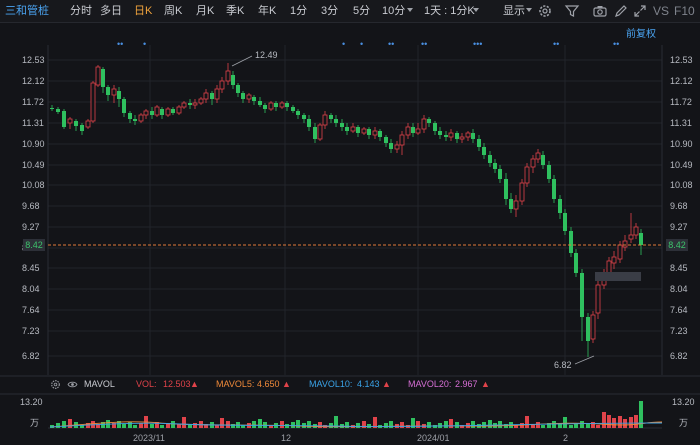 The height and width of the screenshot is (445, 700). Describe the element at coordinates (514, 11) in the screenshot. I see `display-button: 显示` at that location.